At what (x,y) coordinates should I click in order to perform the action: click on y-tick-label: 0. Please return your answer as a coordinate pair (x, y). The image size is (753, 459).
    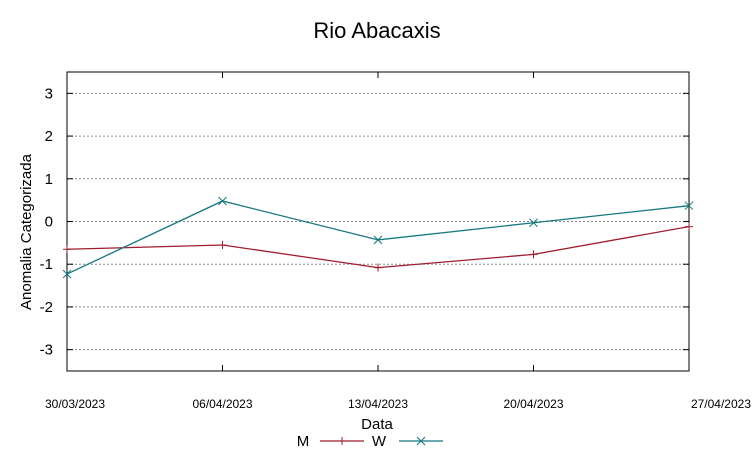
    Looking at the image, I should click on (49, 222).